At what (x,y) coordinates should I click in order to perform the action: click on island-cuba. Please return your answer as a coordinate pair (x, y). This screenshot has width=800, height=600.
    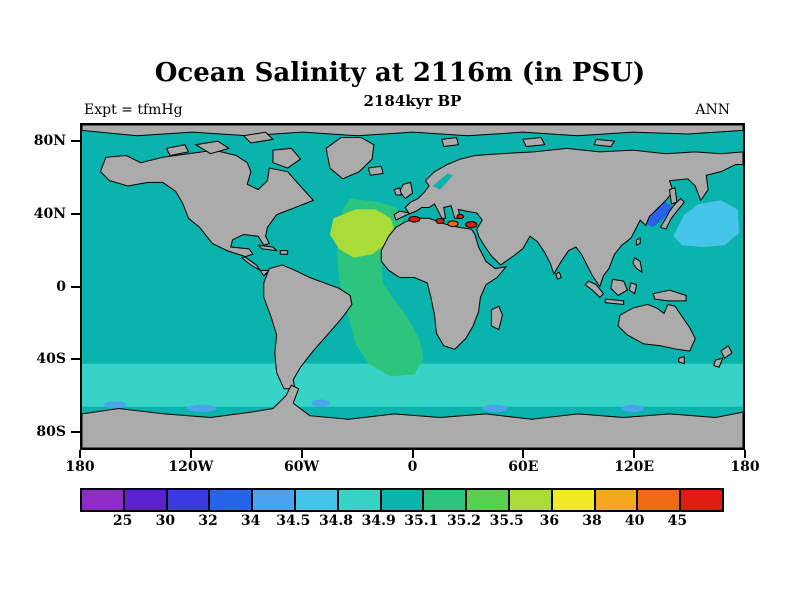
    Looking at the image, I should click on (267, 247).